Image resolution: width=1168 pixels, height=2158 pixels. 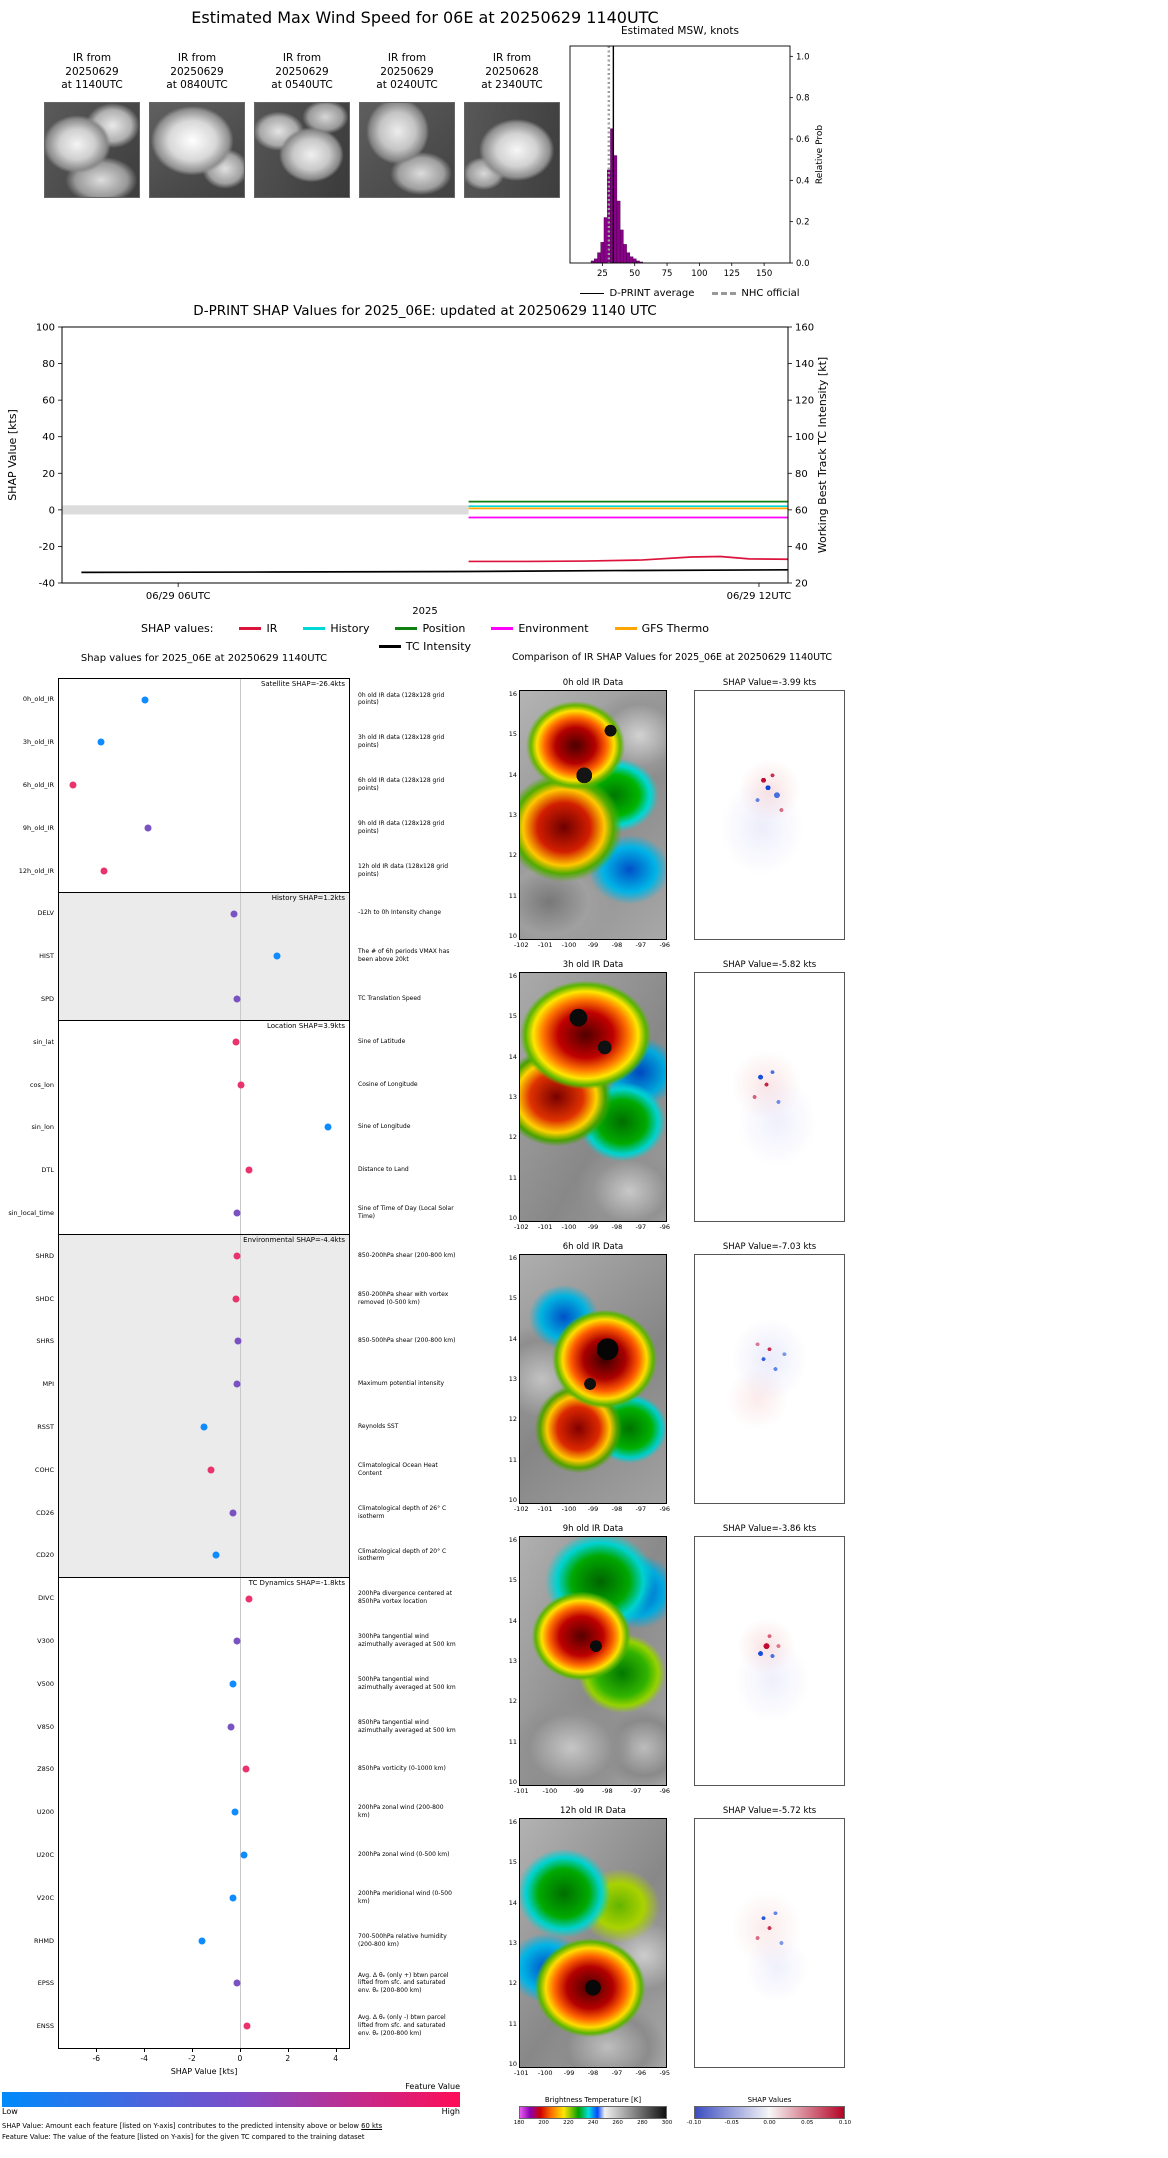 What do you see at coordinates (634, 261) in the screenshot?
I see `histogram-bar` at bounding box center [634, 261].